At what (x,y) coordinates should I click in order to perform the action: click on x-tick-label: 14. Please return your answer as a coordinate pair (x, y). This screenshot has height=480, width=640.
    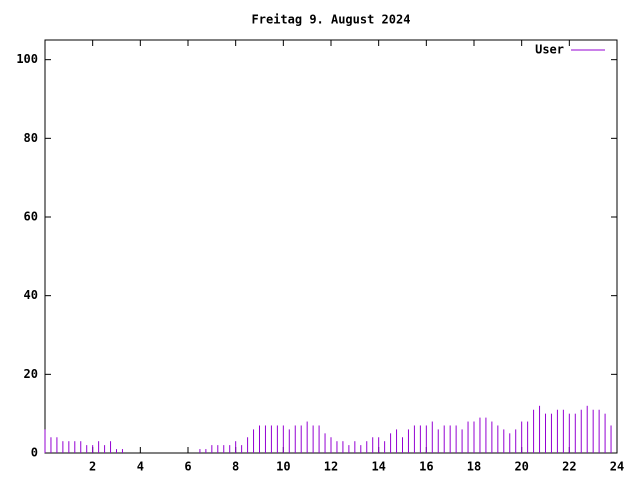
    Looking at the image, I should click on (378, 467).